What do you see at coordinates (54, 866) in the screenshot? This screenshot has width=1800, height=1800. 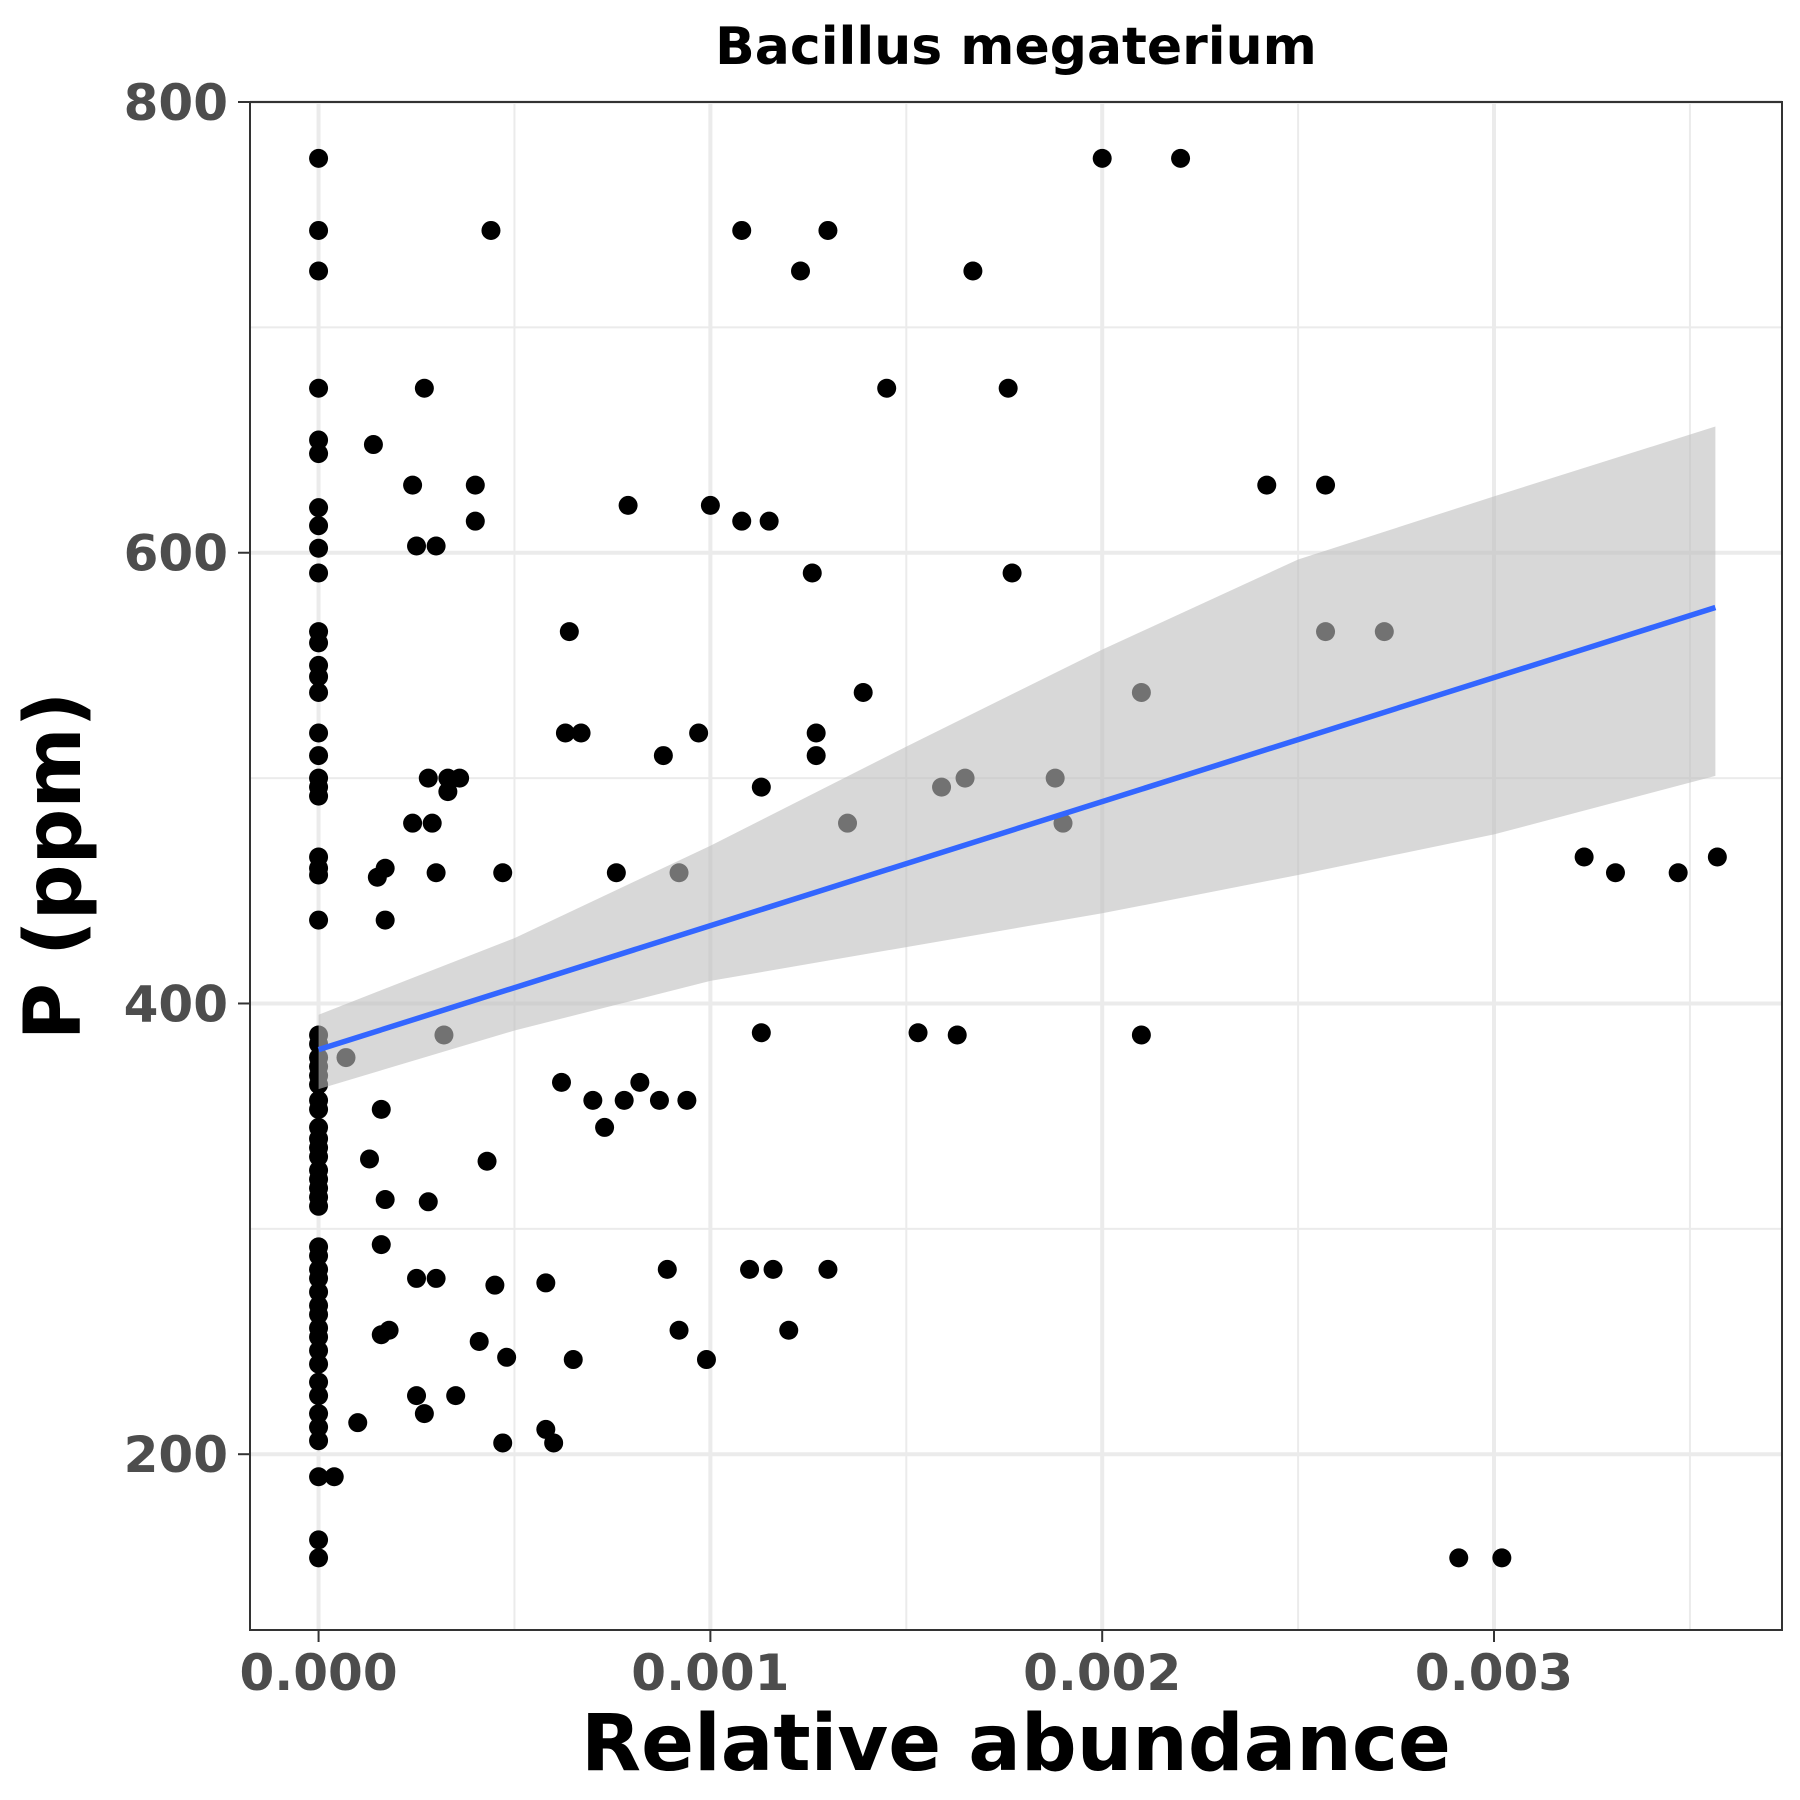 I see `y-axis-title: P (ppm)` at bounding box center [54, 866].